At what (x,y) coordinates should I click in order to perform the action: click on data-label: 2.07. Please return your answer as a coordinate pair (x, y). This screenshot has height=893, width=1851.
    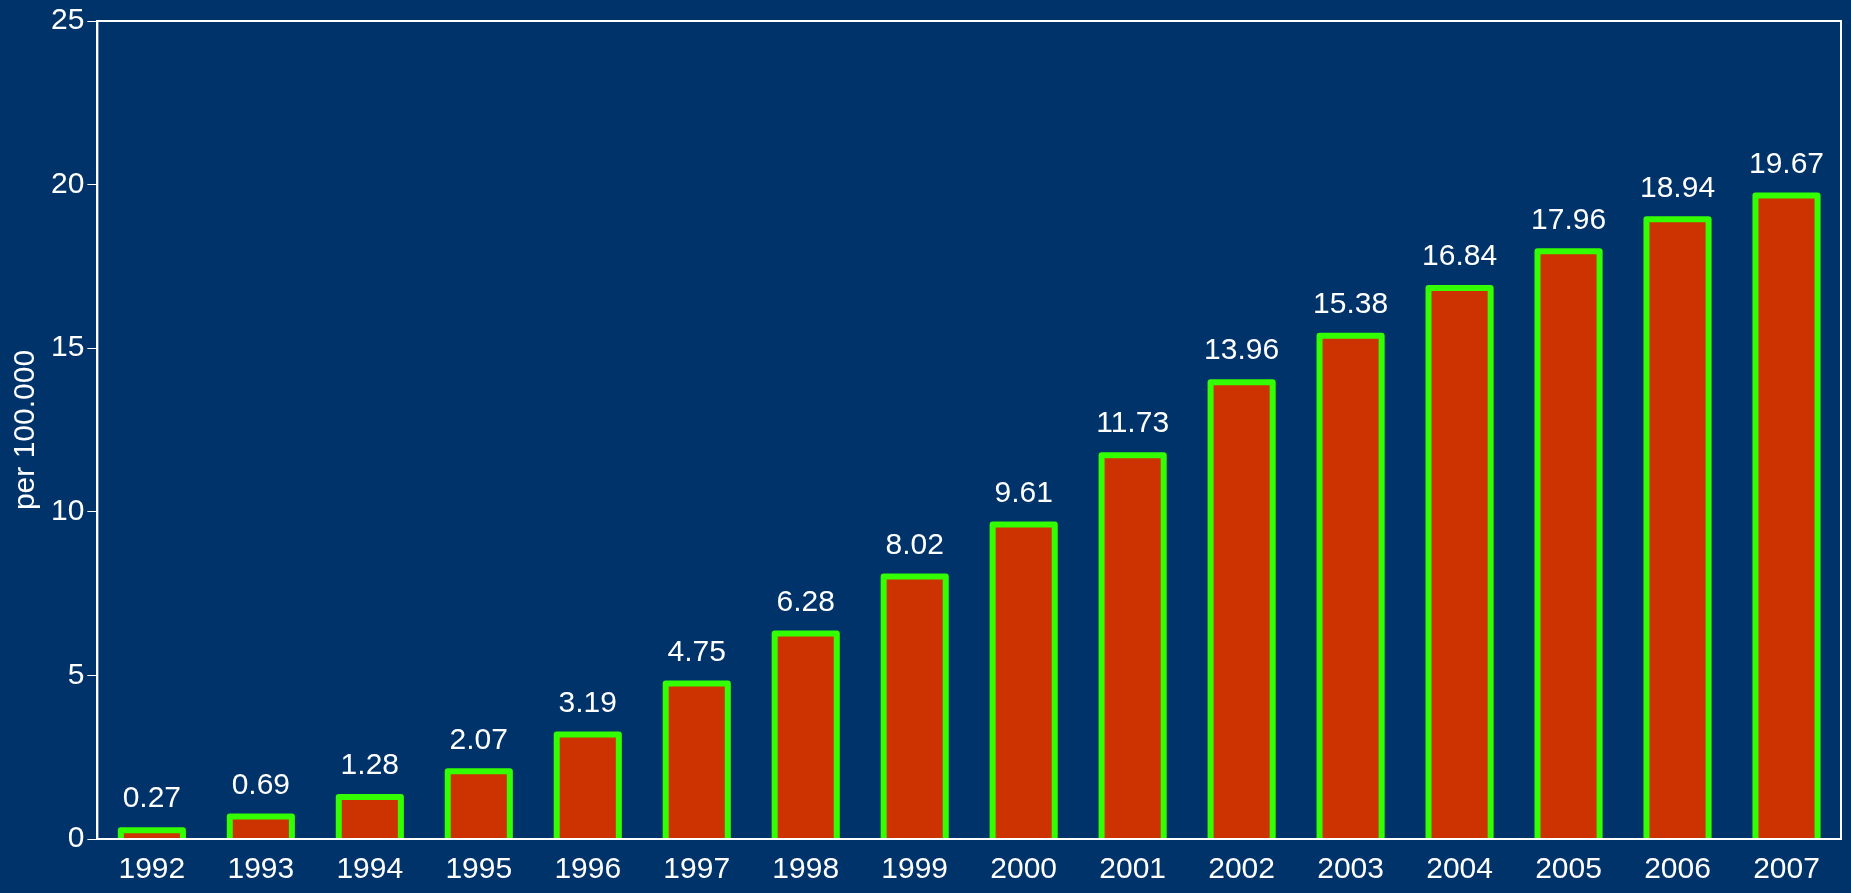
    Looking at the image, I should click on (478, 738).